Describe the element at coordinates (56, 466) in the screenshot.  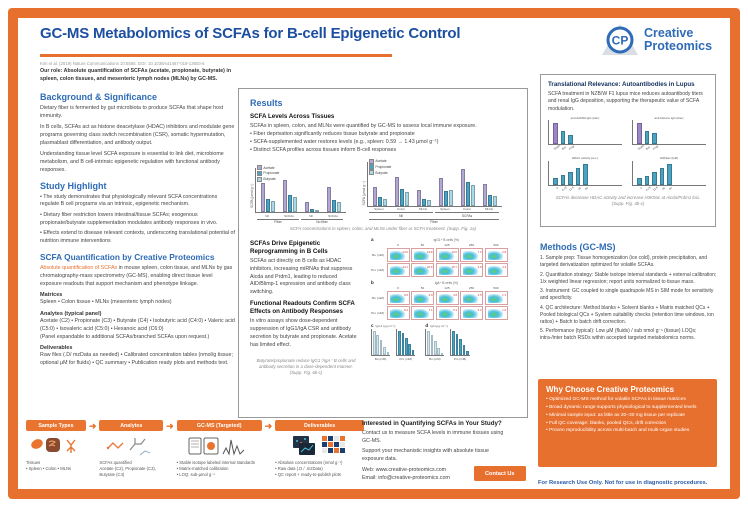
I see `workflow-stage-lines: Tissues • Spleen • Colon • MLNs` at that location.